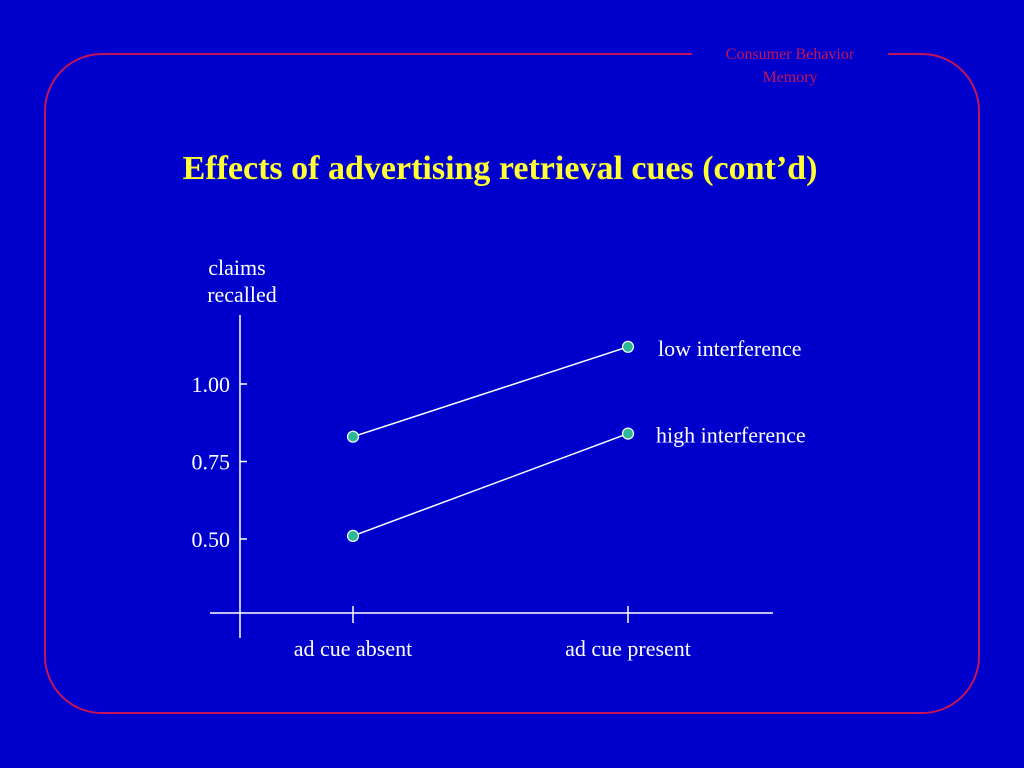 The height and width of the screenshot is (768, 1024). Describe the element at coordinates (790, 54) in the screenshot. I see `header-course: Consumer Behavior` at that location.